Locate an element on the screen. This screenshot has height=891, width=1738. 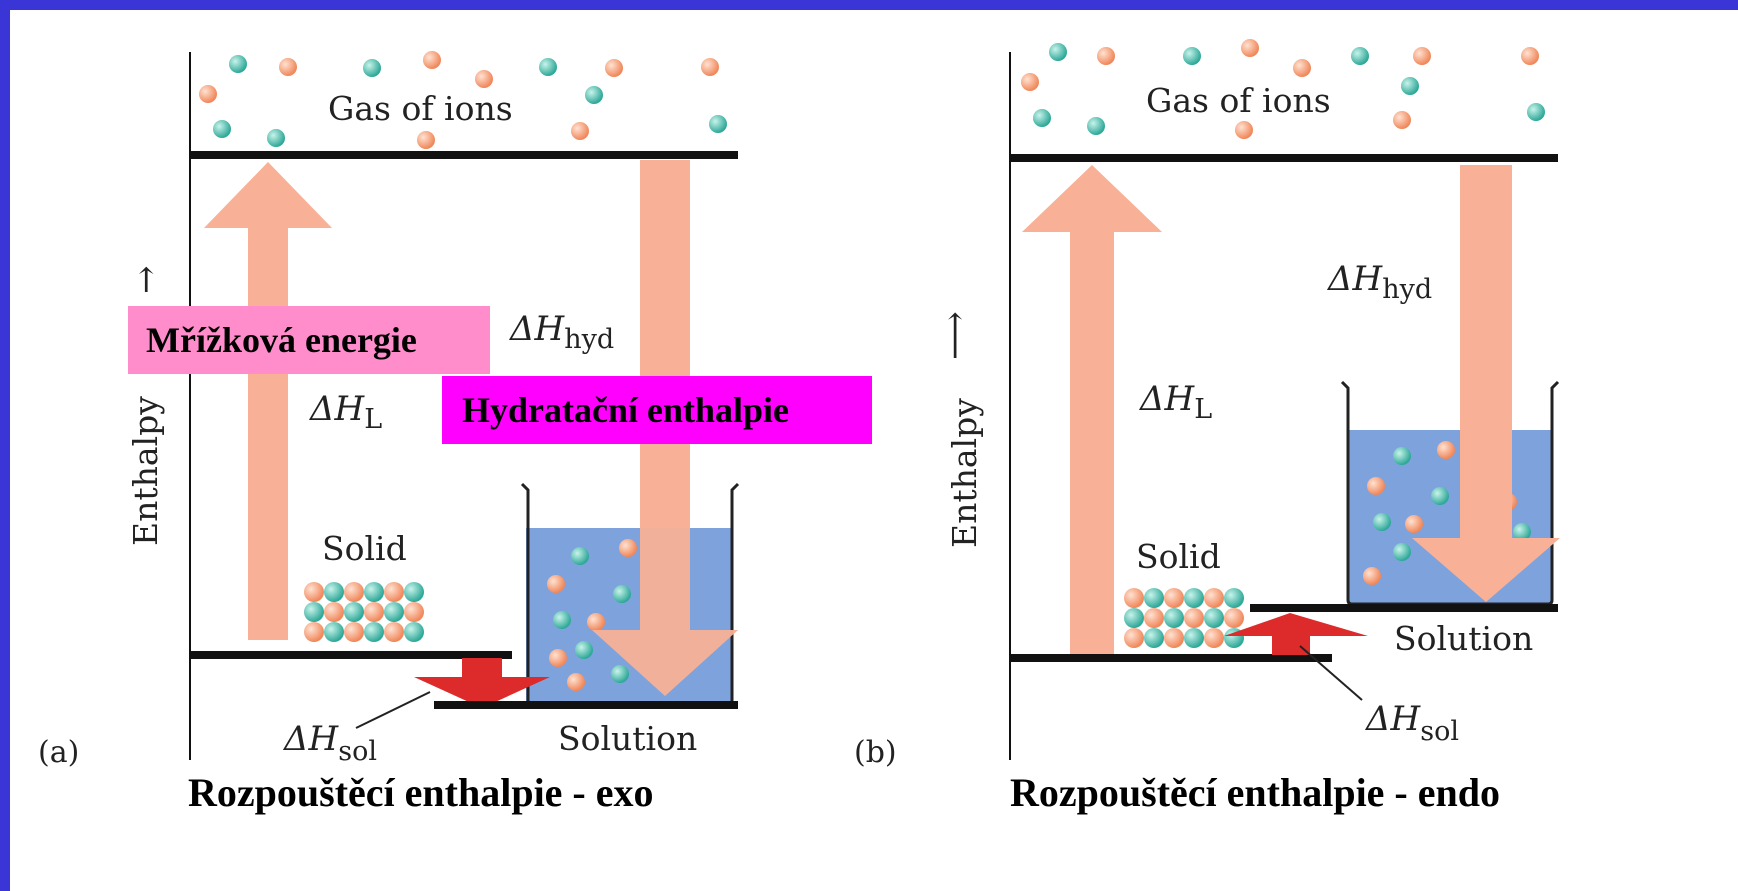
caption-endo: Rozpouštěcí enthalpie - endo is located at coordinates (1255, 792).